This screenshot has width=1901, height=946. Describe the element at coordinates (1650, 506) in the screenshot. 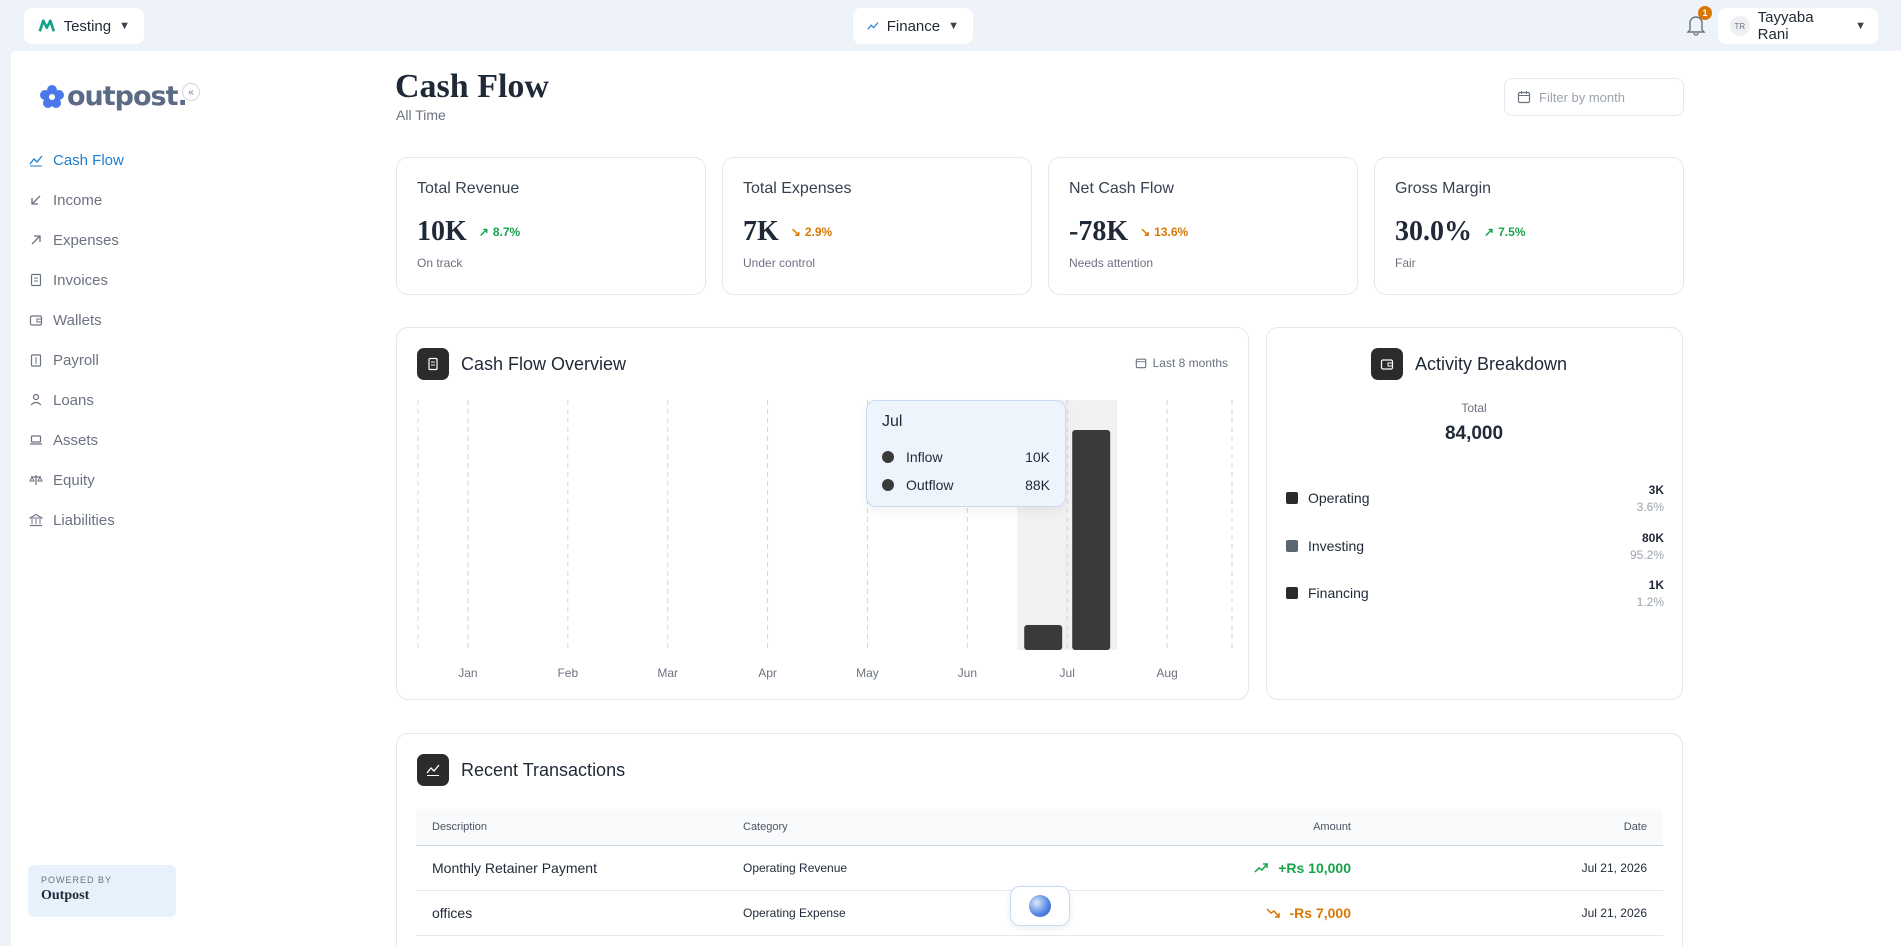

I see `breakdown-percent: 3.6%` at that location.